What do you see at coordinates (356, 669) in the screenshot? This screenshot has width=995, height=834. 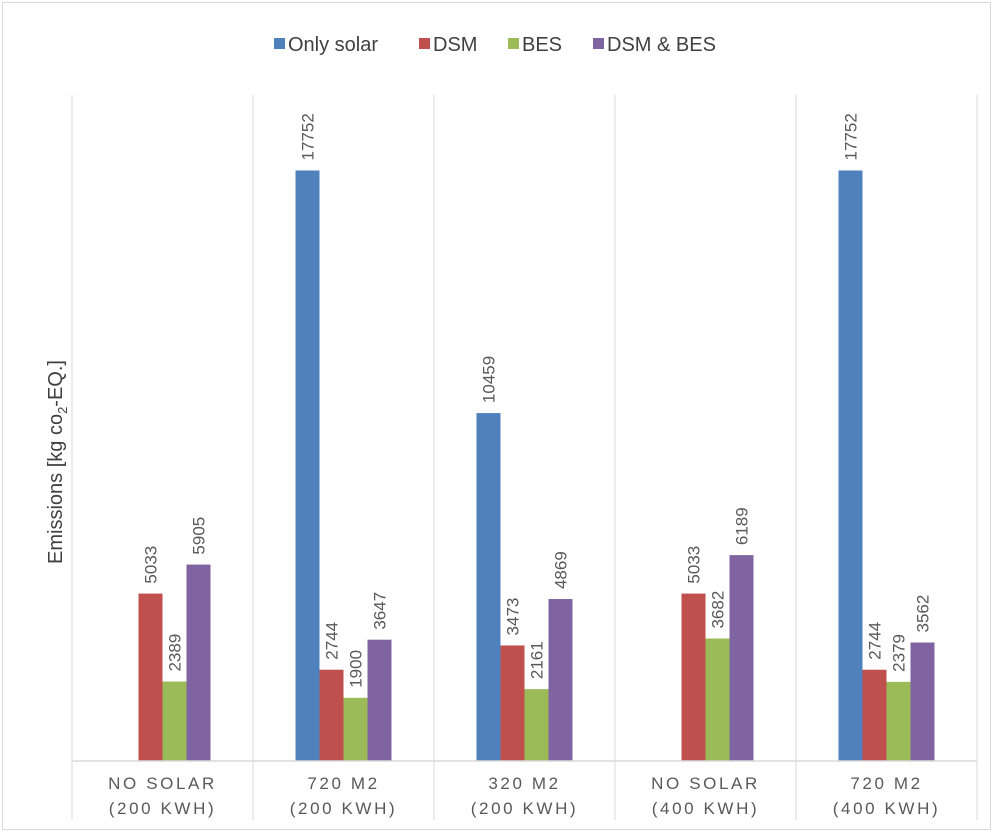 I see `data-label: 1900` at bounding box center [356, 669].